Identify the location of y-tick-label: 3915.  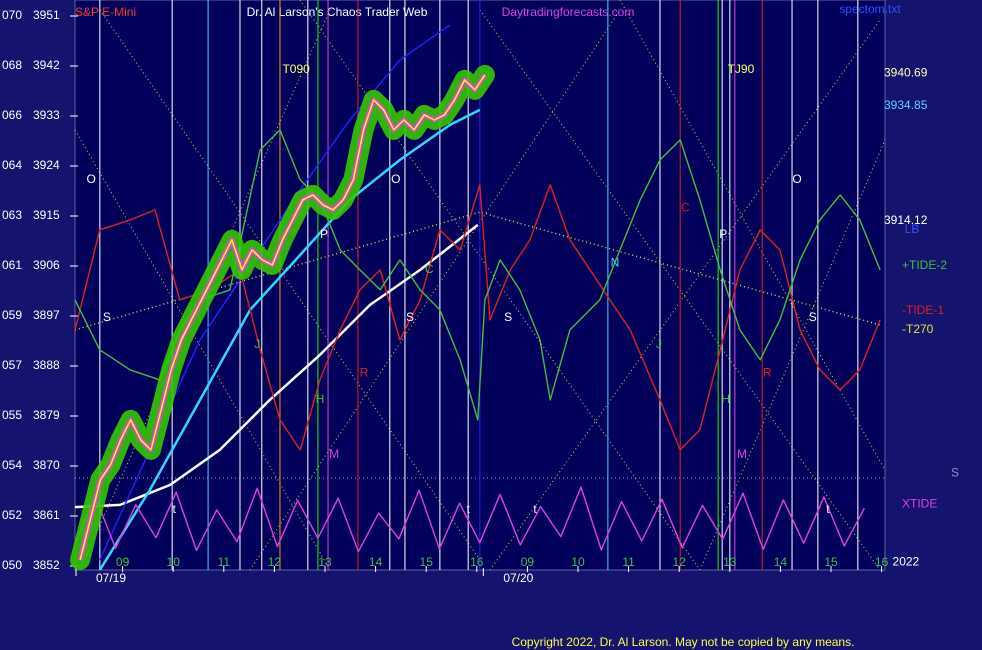
(46, 215).